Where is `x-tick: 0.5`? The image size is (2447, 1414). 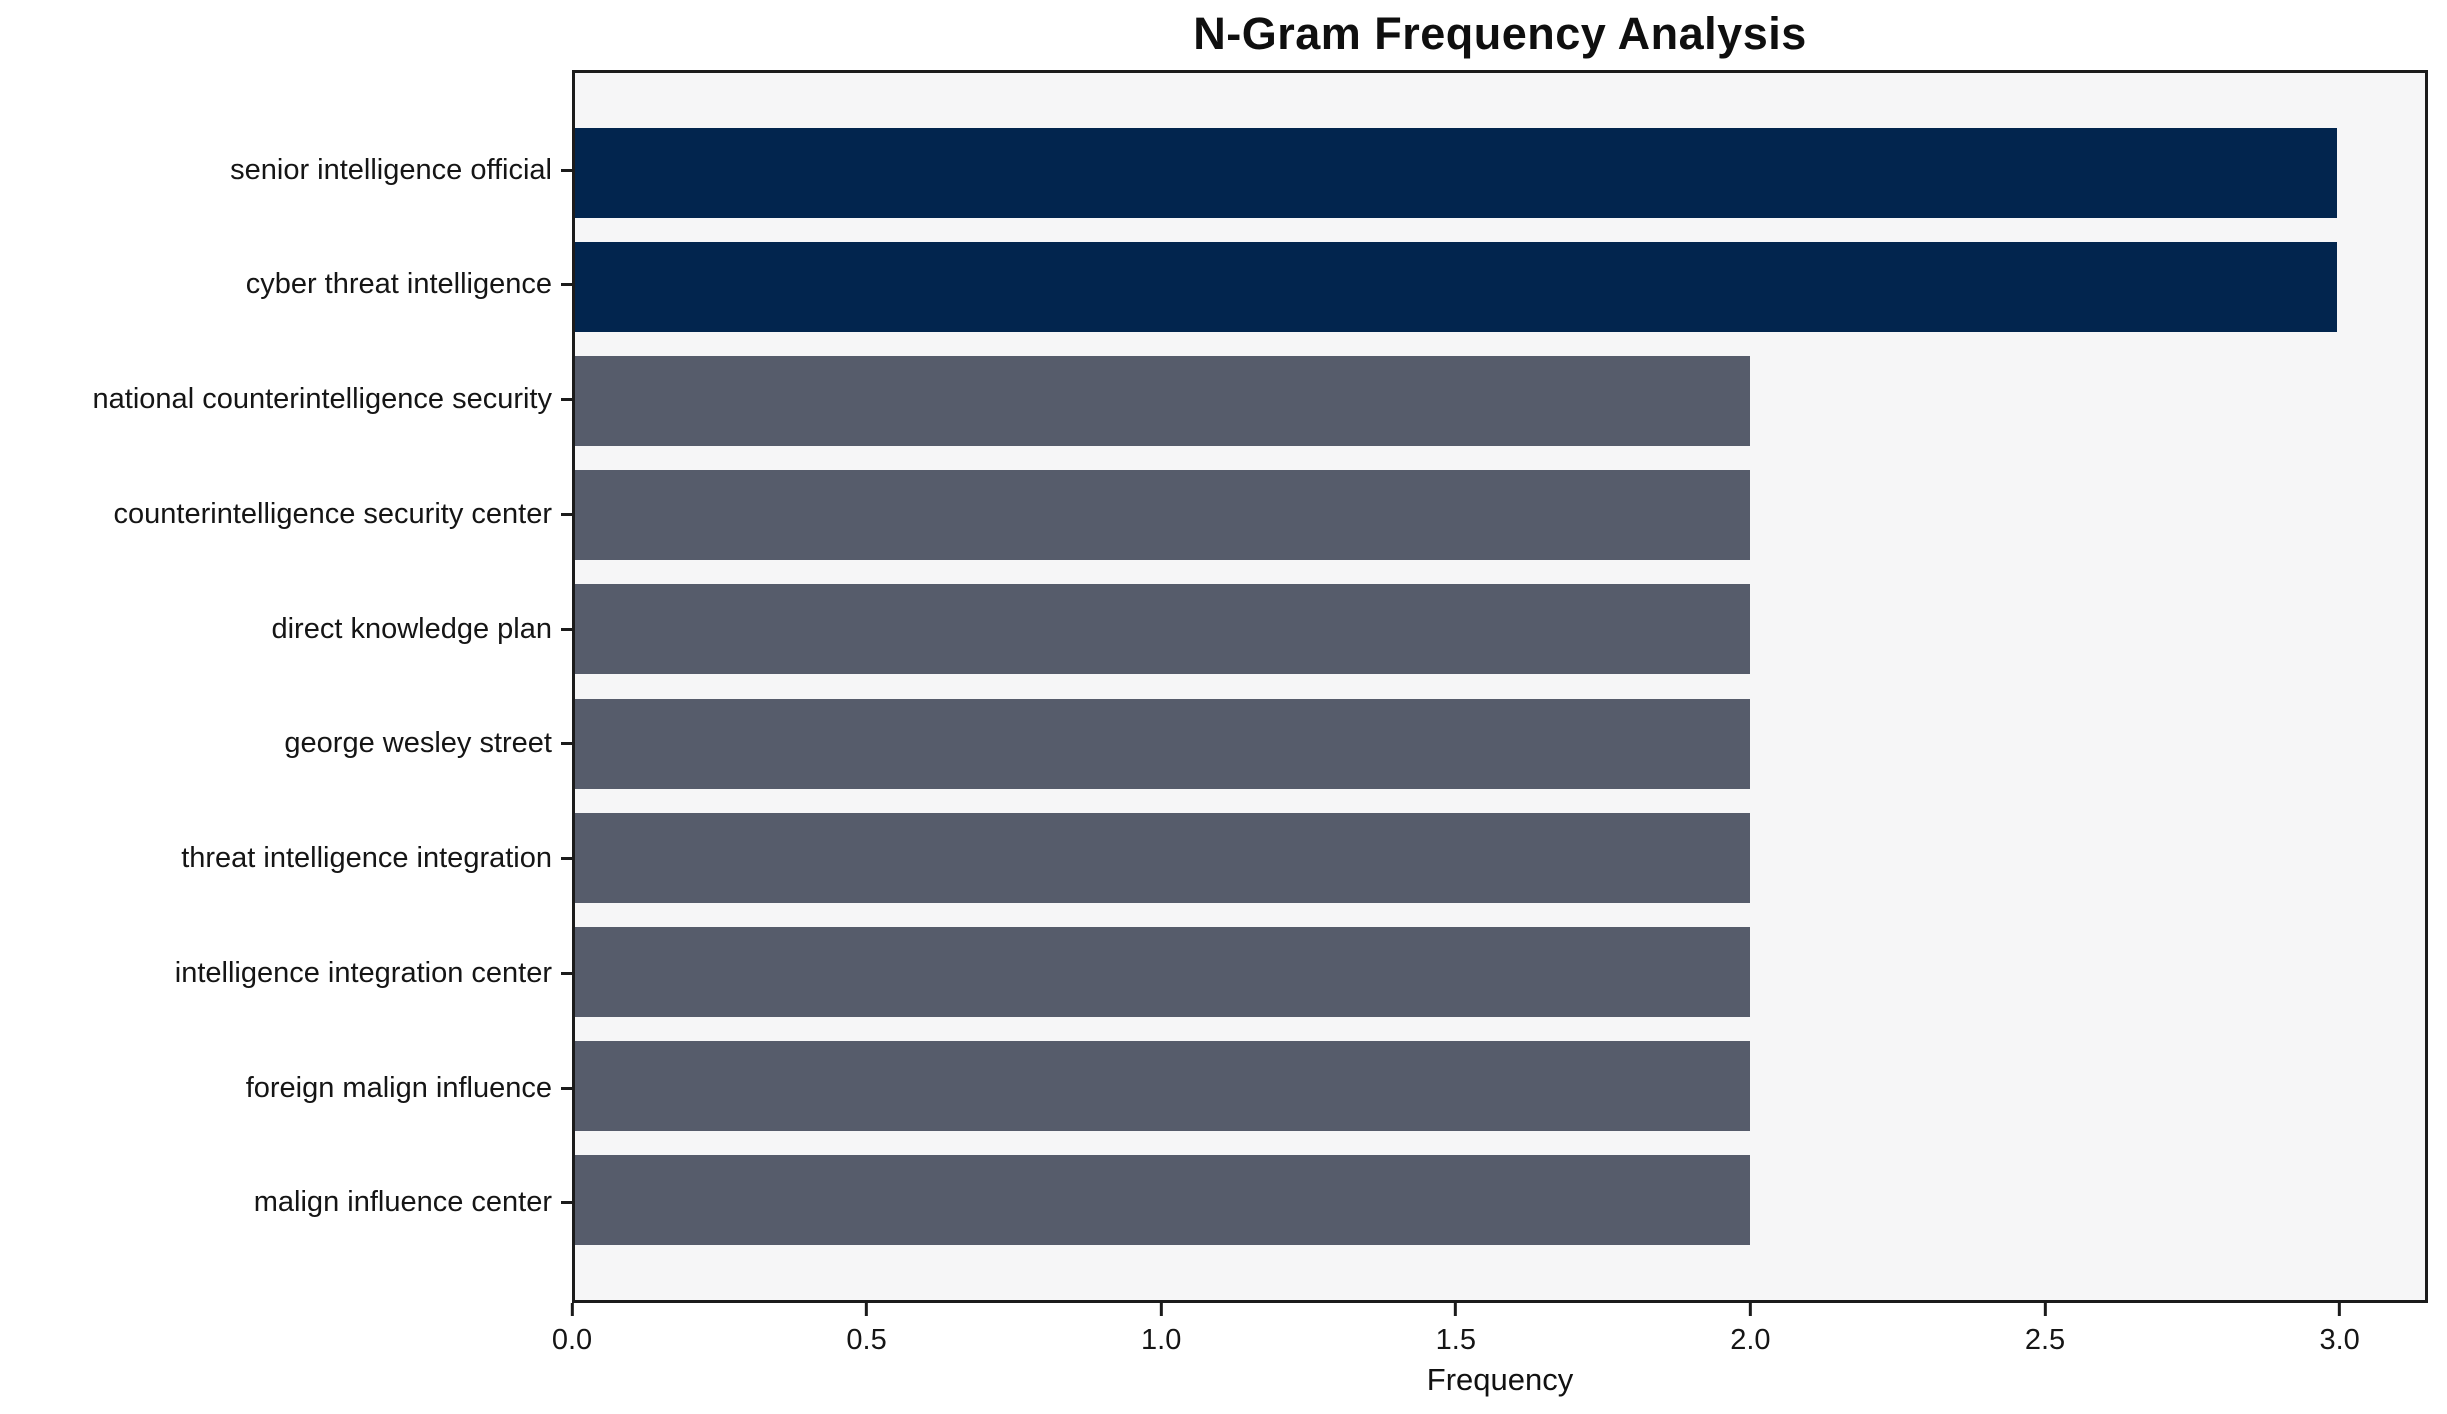 x-tick: 0.5 is located at coordinates (866, 1330).